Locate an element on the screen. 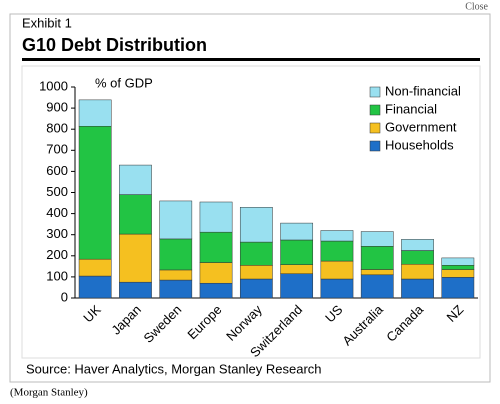 Image resolution: width=500 pixels, height=404 pixels. y-tick-label: 300 is located at coordinates (57, 233).